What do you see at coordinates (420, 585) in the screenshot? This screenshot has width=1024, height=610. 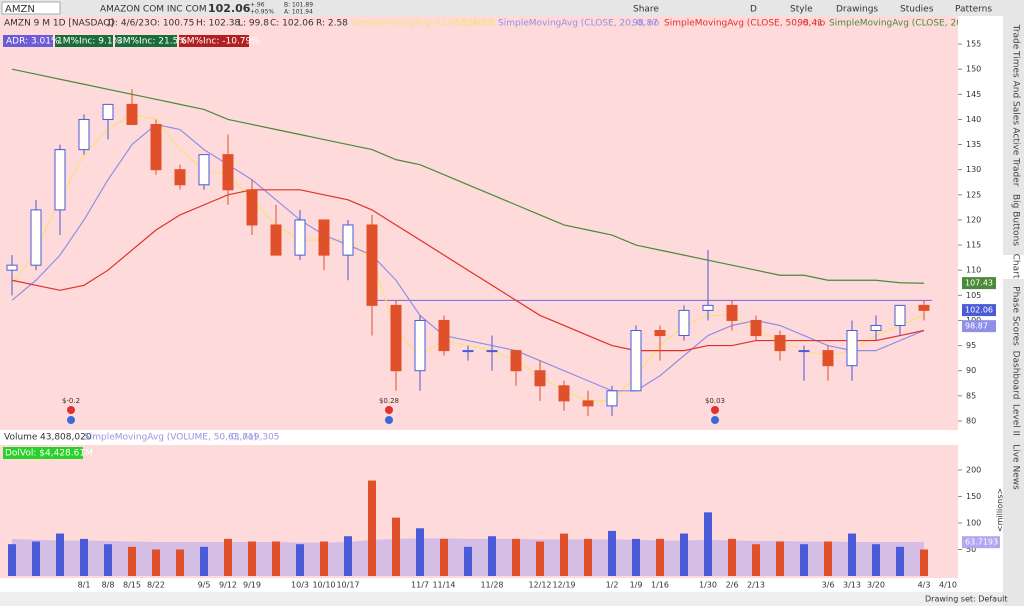 I see `x-tick-label: 11/7` at bounding box center [420, 585].